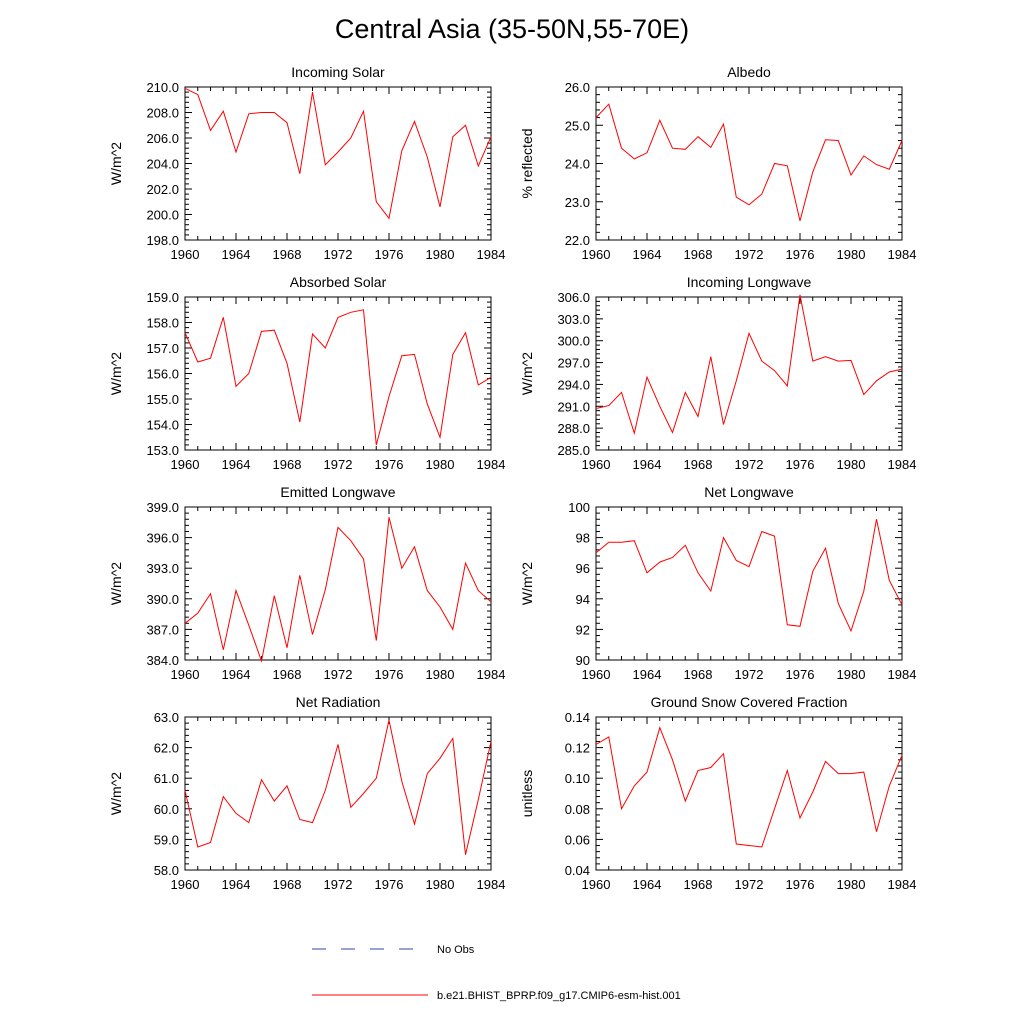 This screenshot has width=1024, height=1024. Describe the element at coordinates (162, 138) in the screenshot. I see `y-tick-label: 206.0` at that location.